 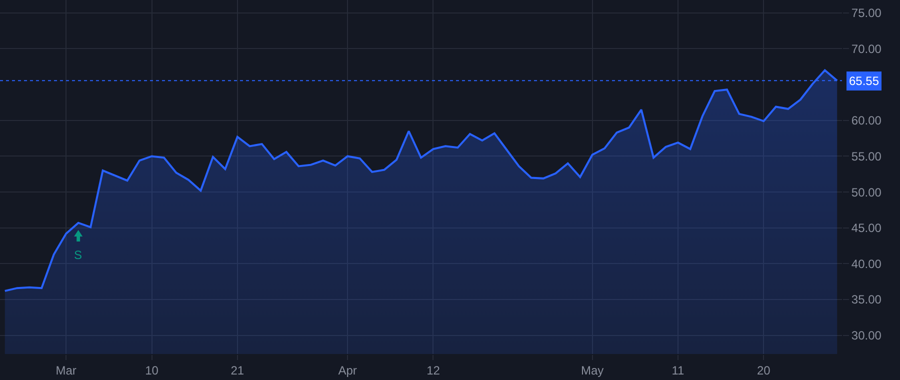 What do you see at coordinates (866, 13) in the screenshot?
I see `y-tick-label: 75.00` at bounding box center [866, 13].